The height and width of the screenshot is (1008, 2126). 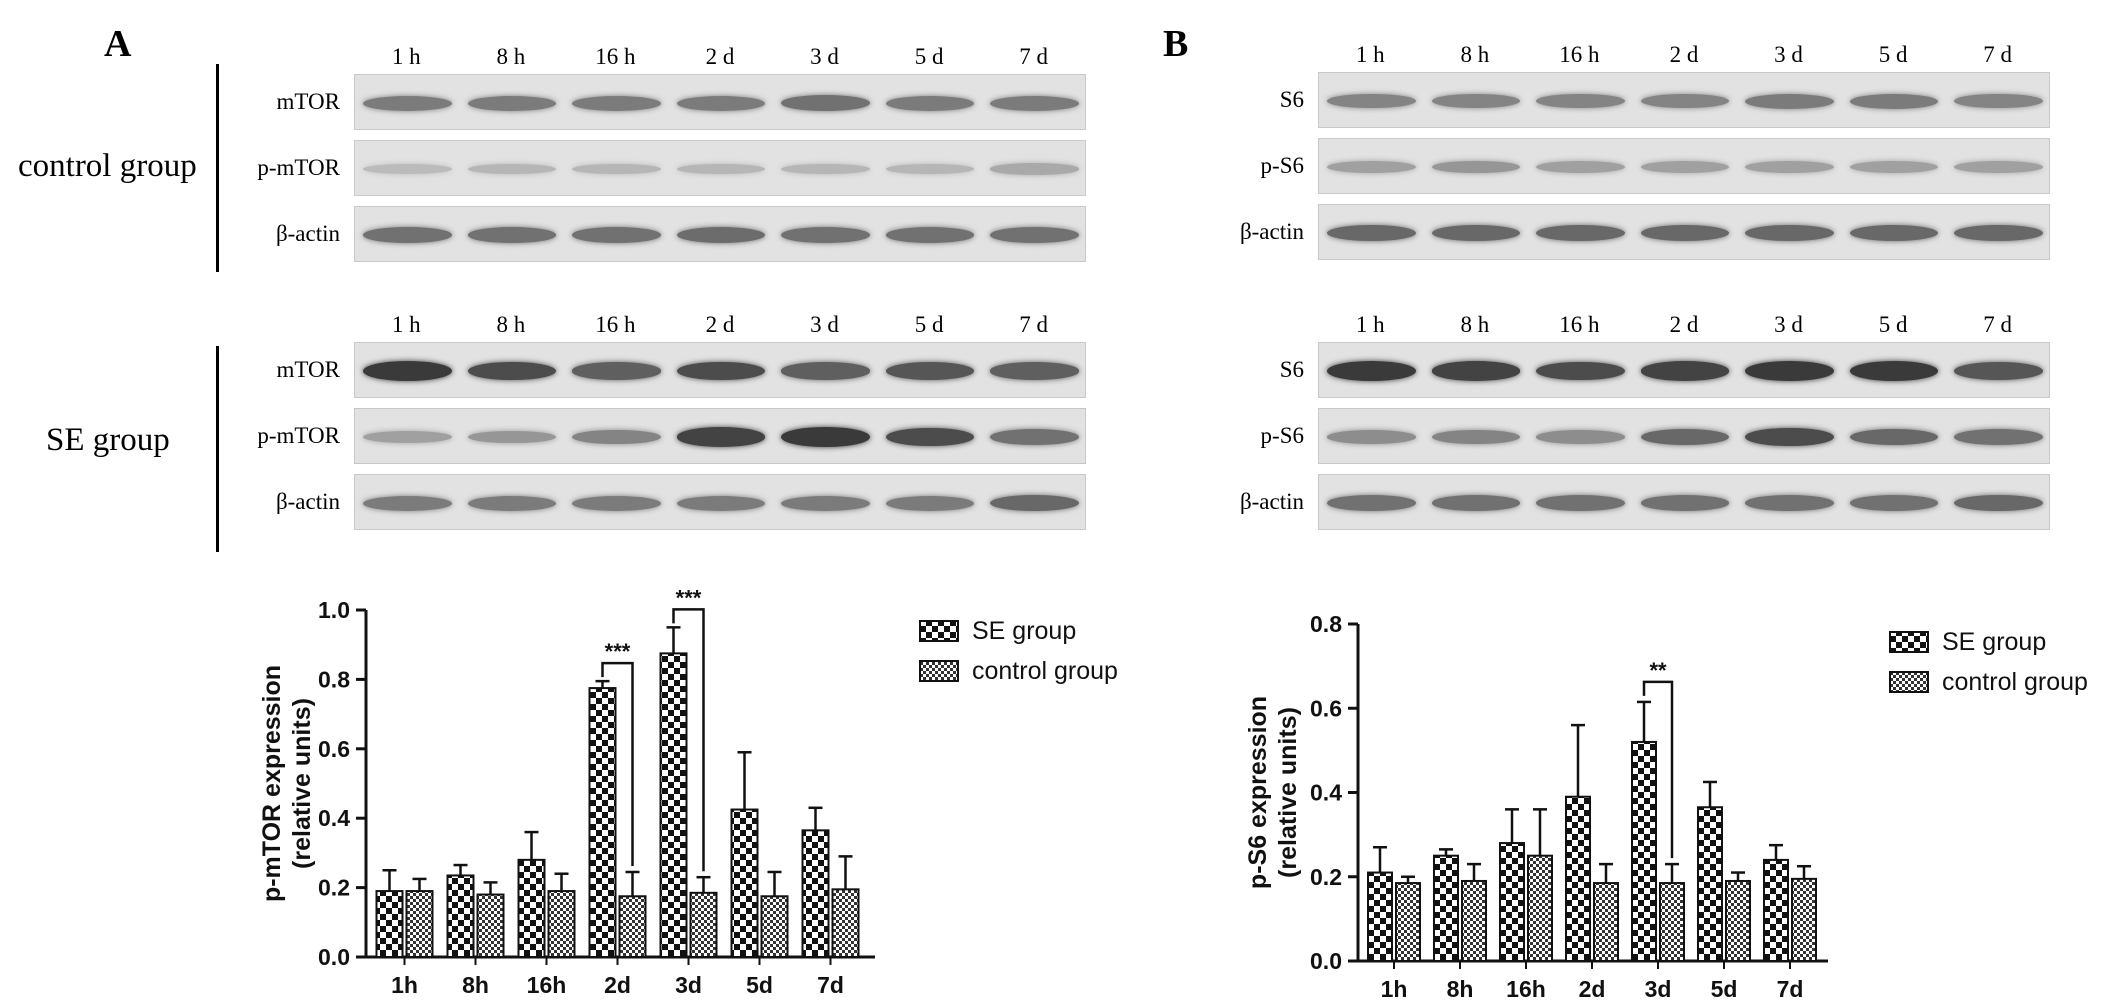 What do you see at coordinates (1282, 435) in the screenshot?
I see `protein-label: p-S6` at bounding box center [1282, 435].